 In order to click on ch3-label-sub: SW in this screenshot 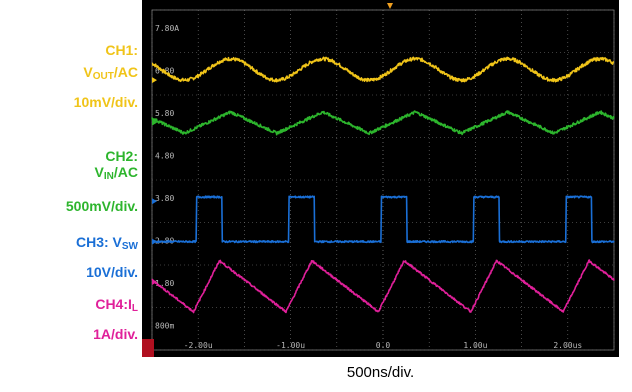, I will do `click(129, 246)`.